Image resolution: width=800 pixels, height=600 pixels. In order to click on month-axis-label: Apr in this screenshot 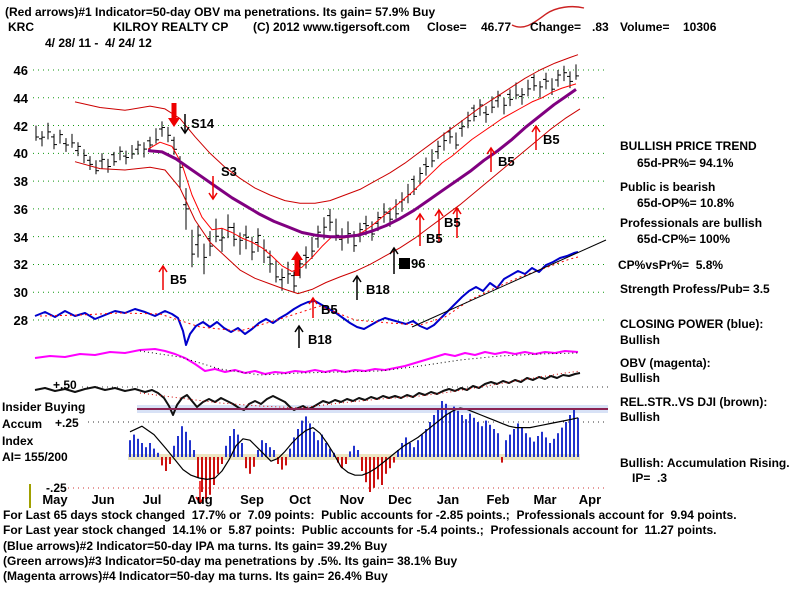, I will do `click(590, 499)`.